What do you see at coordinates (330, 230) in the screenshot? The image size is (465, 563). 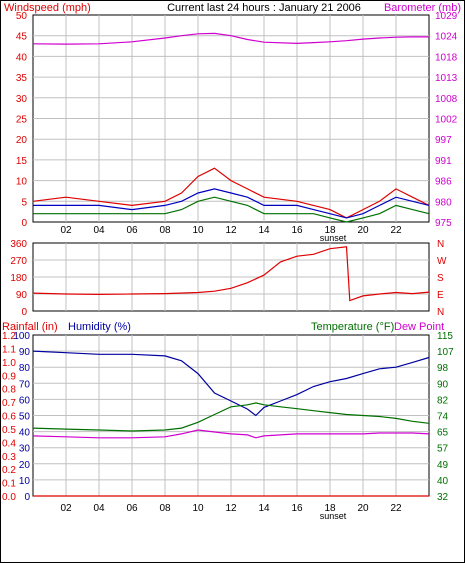 I see `p1-xtick: 18` at bounding box center [330, 230].